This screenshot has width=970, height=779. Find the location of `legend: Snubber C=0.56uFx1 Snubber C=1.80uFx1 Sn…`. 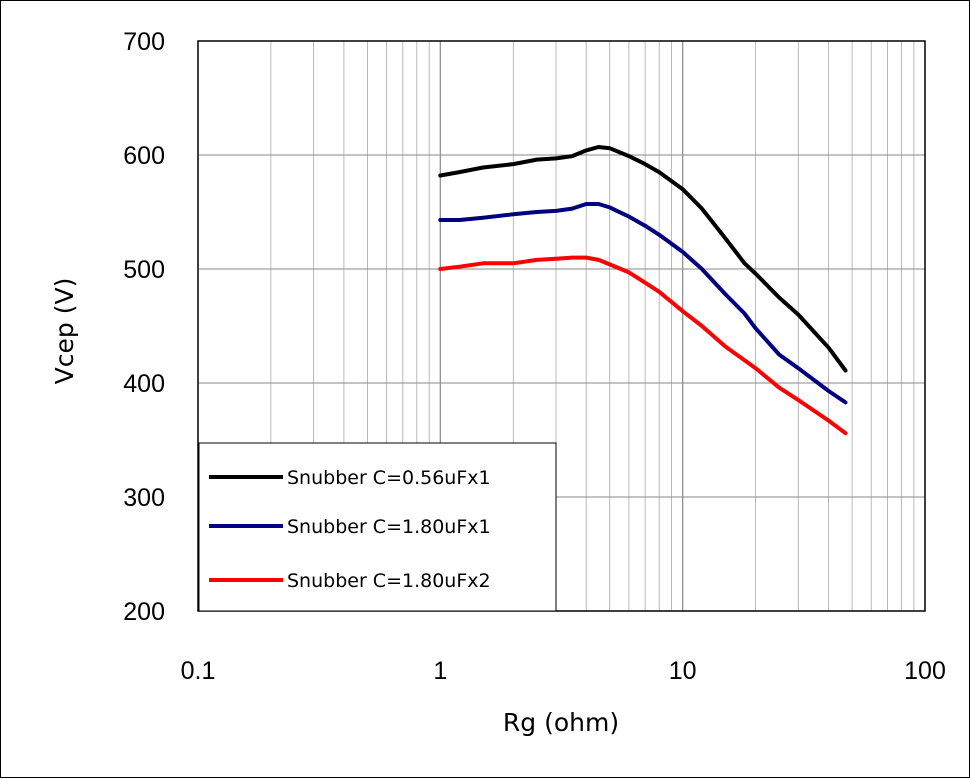

legend: Snubber C=0.56uFx1 Snubber C=1.80uFx1 Sn… is located at coordinates (377, 527).